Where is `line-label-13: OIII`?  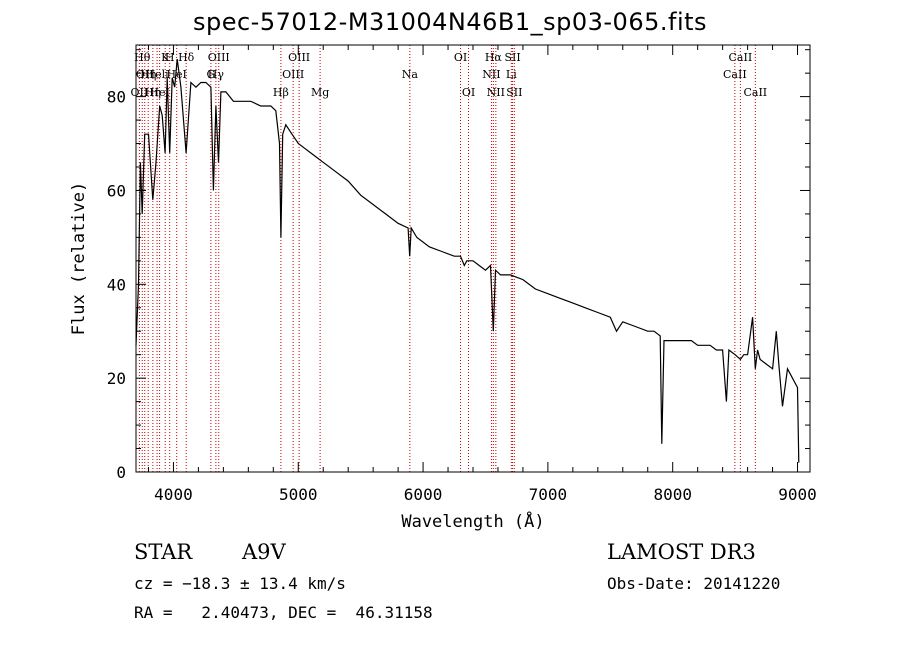 line-label-13: OIII is located at coordinates (219, 57).